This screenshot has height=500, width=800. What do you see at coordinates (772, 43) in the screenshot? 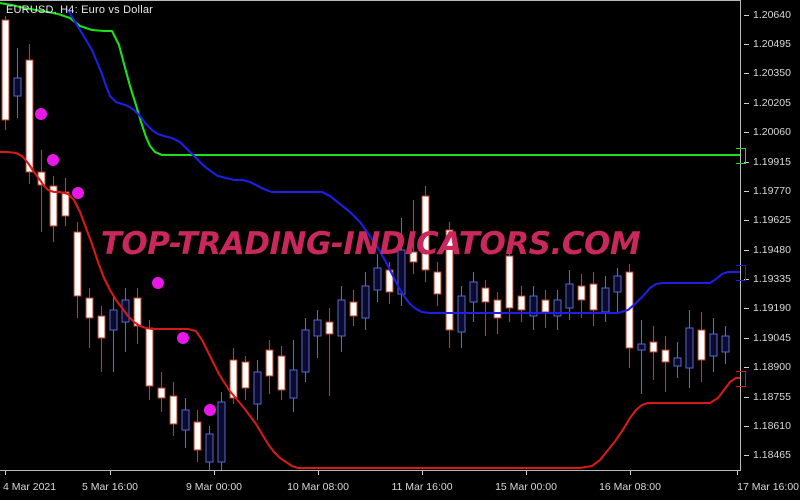
I see `price-axis-label: 1.20495` at bounding box center [772, 43].